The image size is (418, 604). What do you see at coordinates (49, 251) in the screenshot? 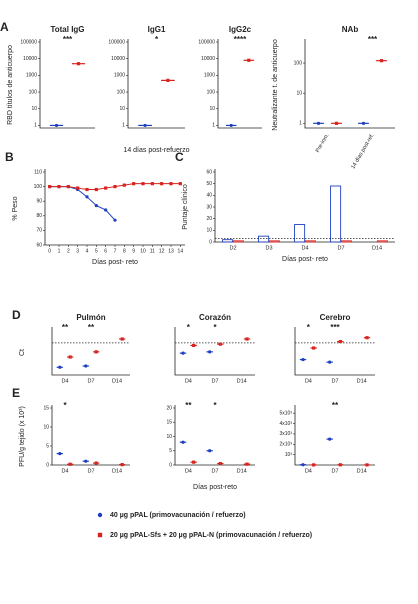
I see `x-tick-label: 0` at bounding box center [49, 251].